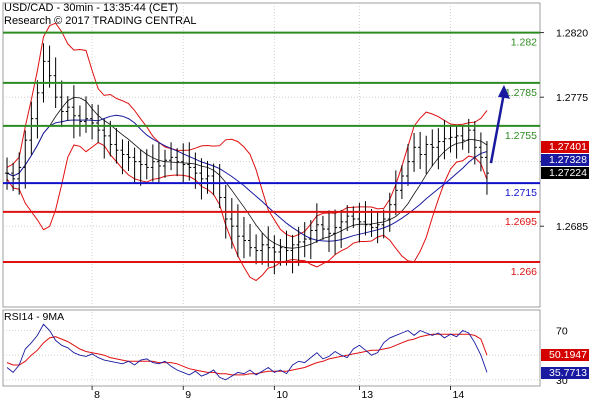 The height and width of the screenshot is (403, 590). What do you see at coordinates (562, 381) in the screenshot?
I see `rsi-tick-label: 30` at bounding box center [562, 381].